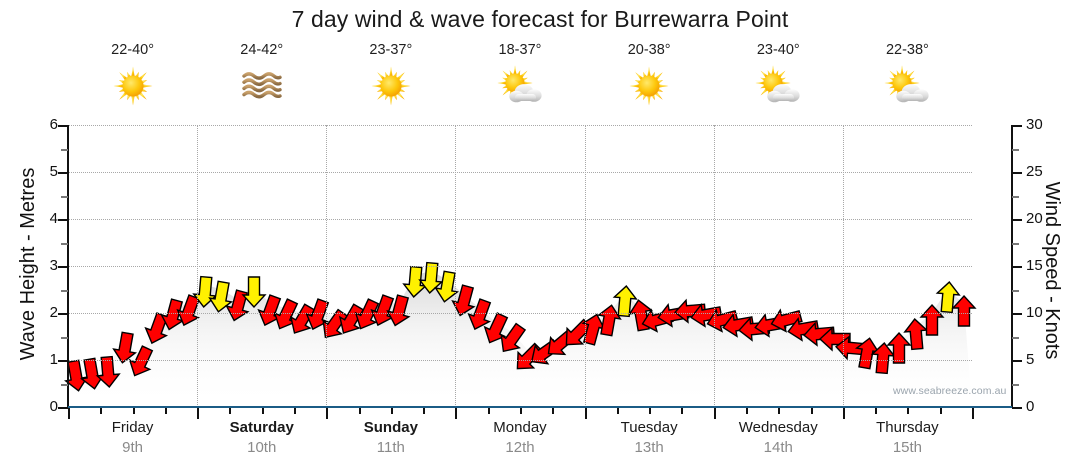  Describe the element at coordinates (132, 427) in the screenshot. I see `day-name: Friday` at that location.